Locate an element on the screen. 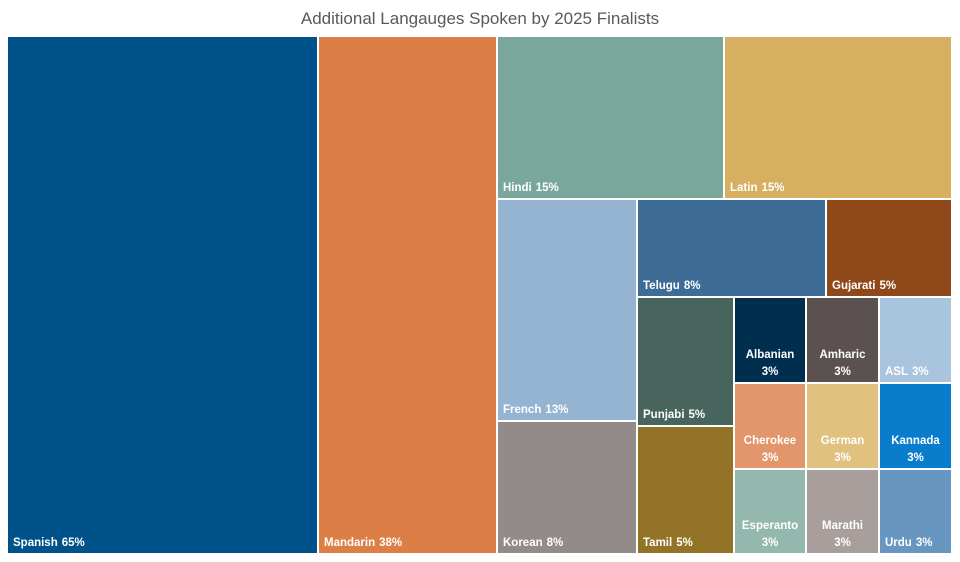 The width and height of the screenshot is (960, 562). category-label: Gujarati is located at coordinates (853, 286).